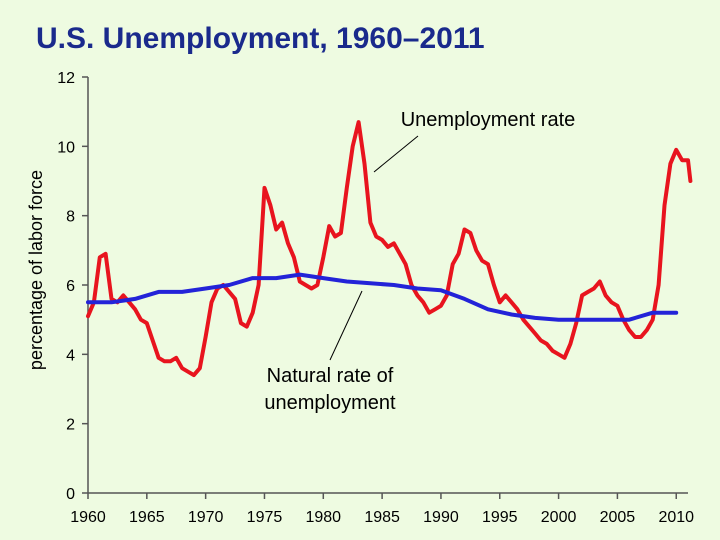 Image resolution: width=720 pixels, height=540 pixels. What do you see at coordinates (88, 517) in the screenshot?
I see `x-tick-label: 1960` at bounding box center [88, 517].